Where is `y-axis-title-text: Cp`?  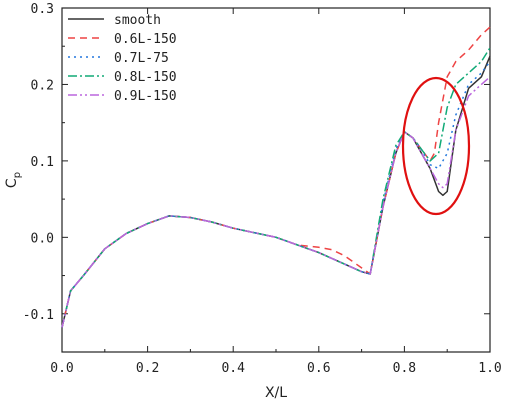
y-axis-title-text: Cp is located at coordinates (13, 180).